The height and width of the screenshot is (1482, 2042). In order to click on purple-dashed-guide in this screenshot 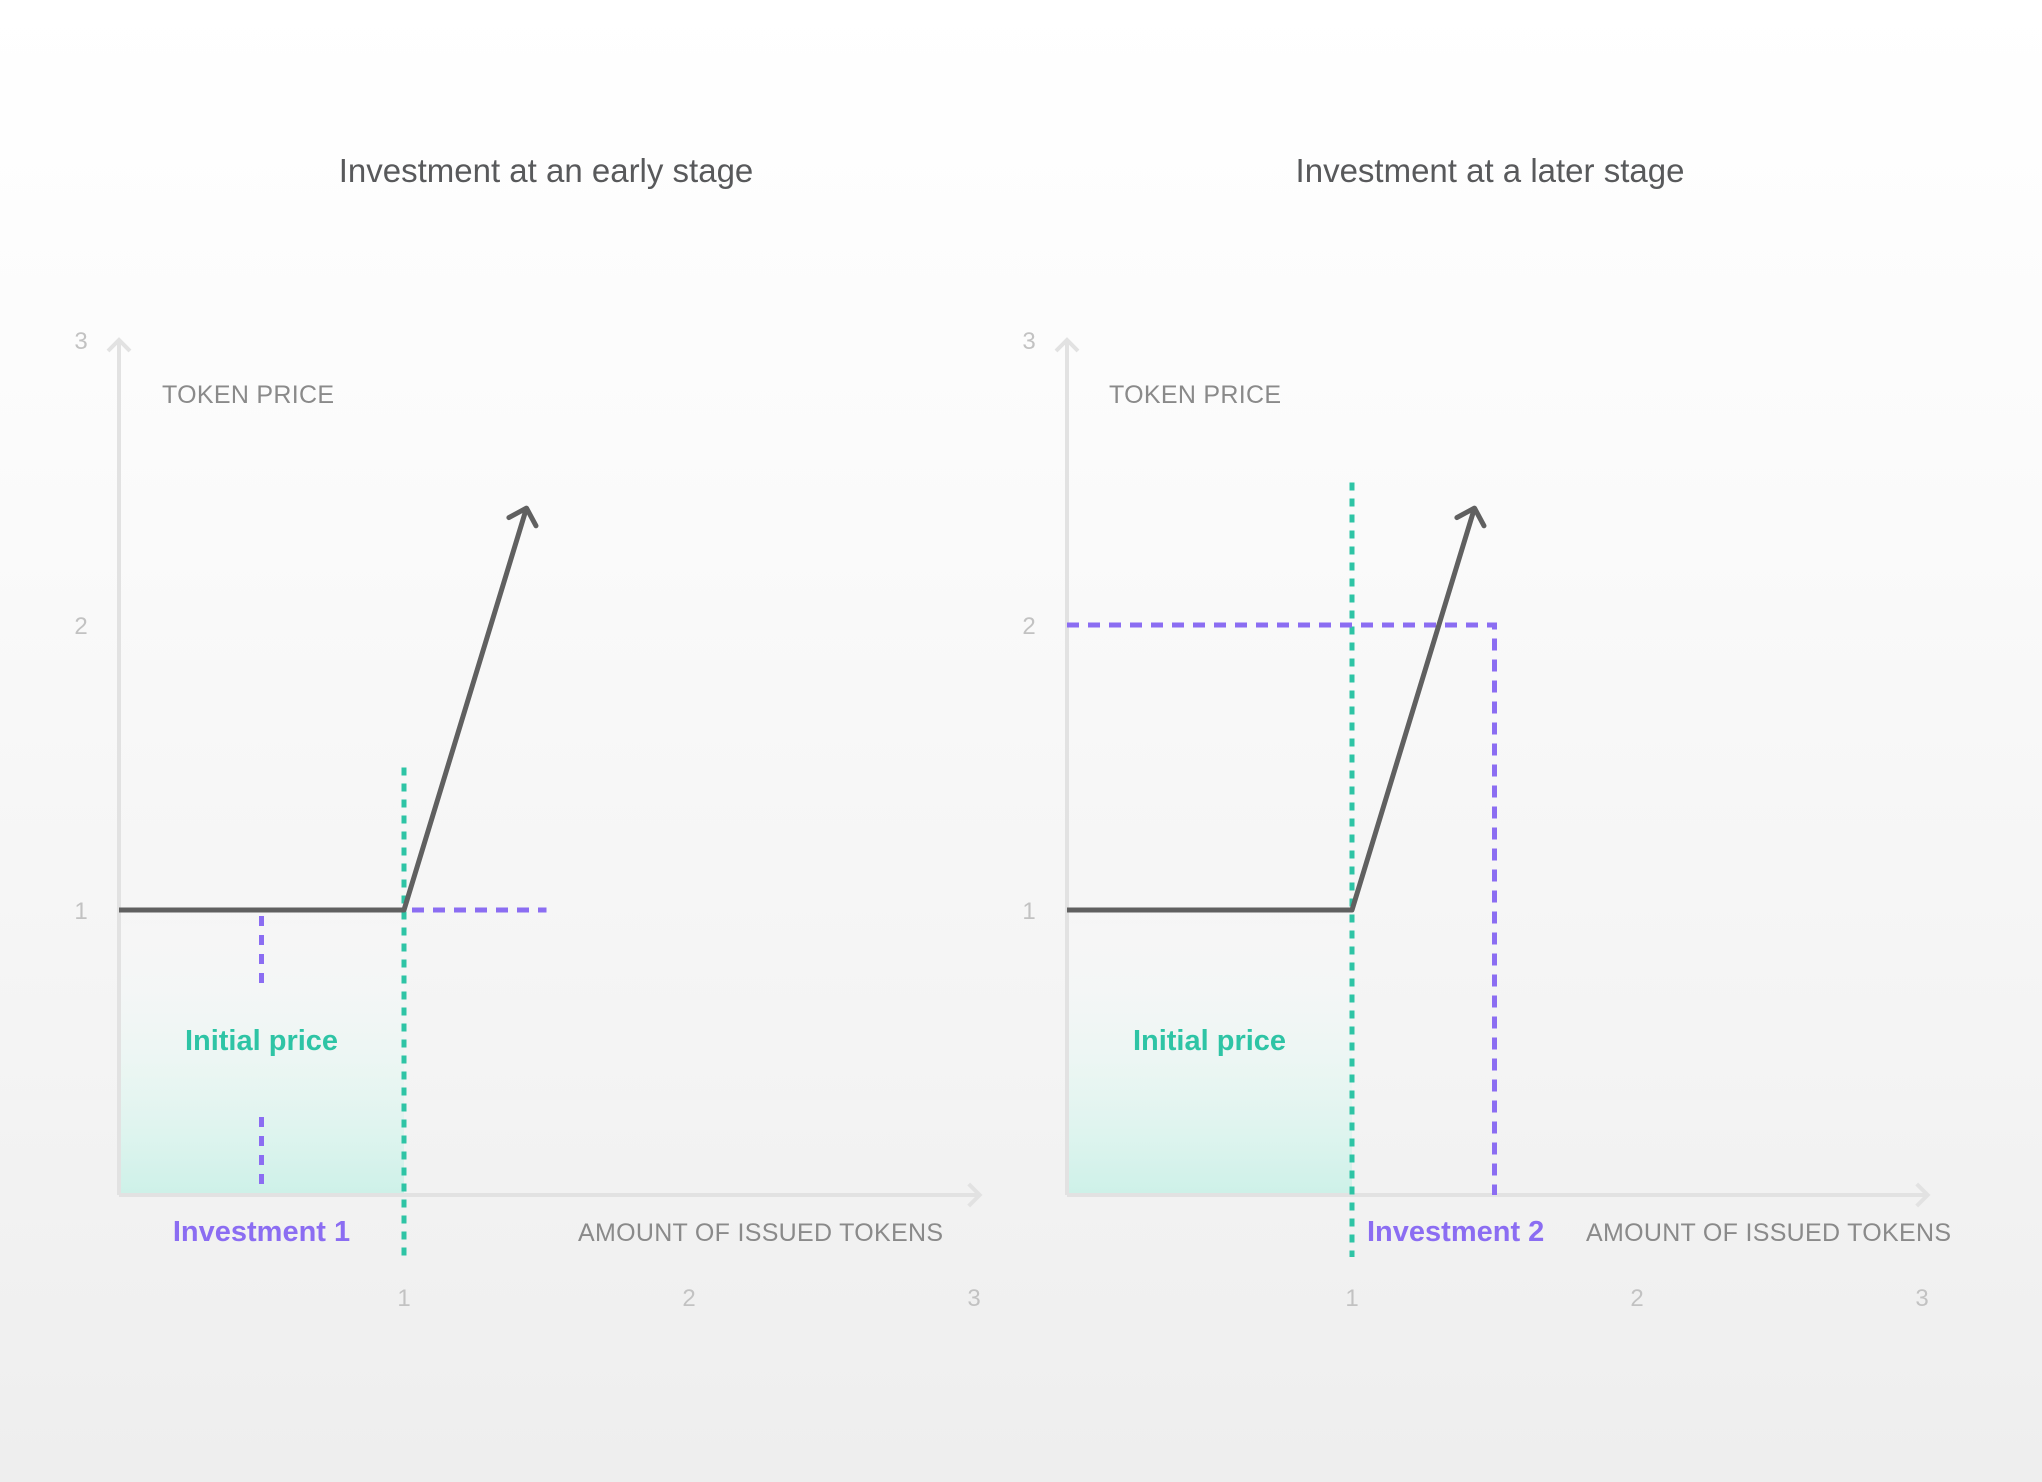, I will do `click(1282, 908)`.